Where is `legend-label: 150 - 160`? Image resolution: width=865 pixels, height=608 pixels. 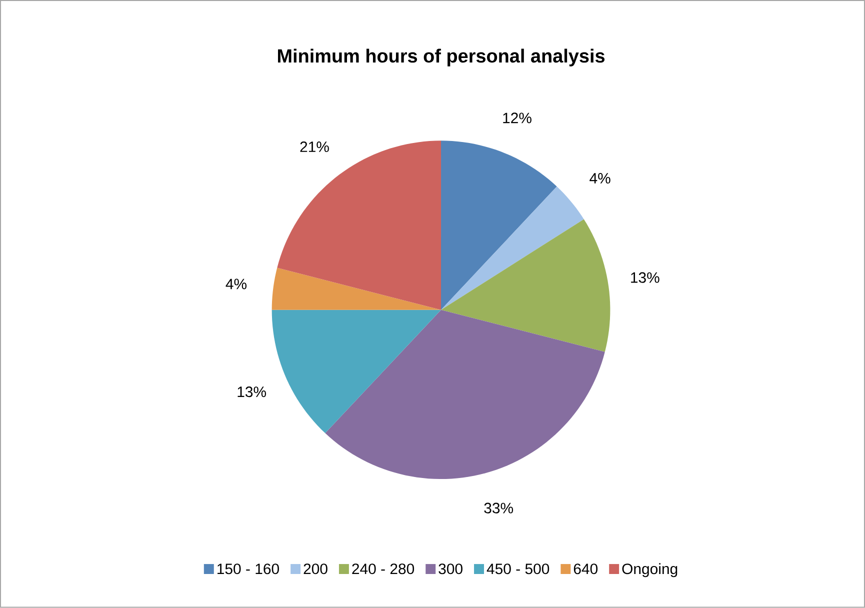
legend-label: 150 - 160 is located at coordinates (248, 569).